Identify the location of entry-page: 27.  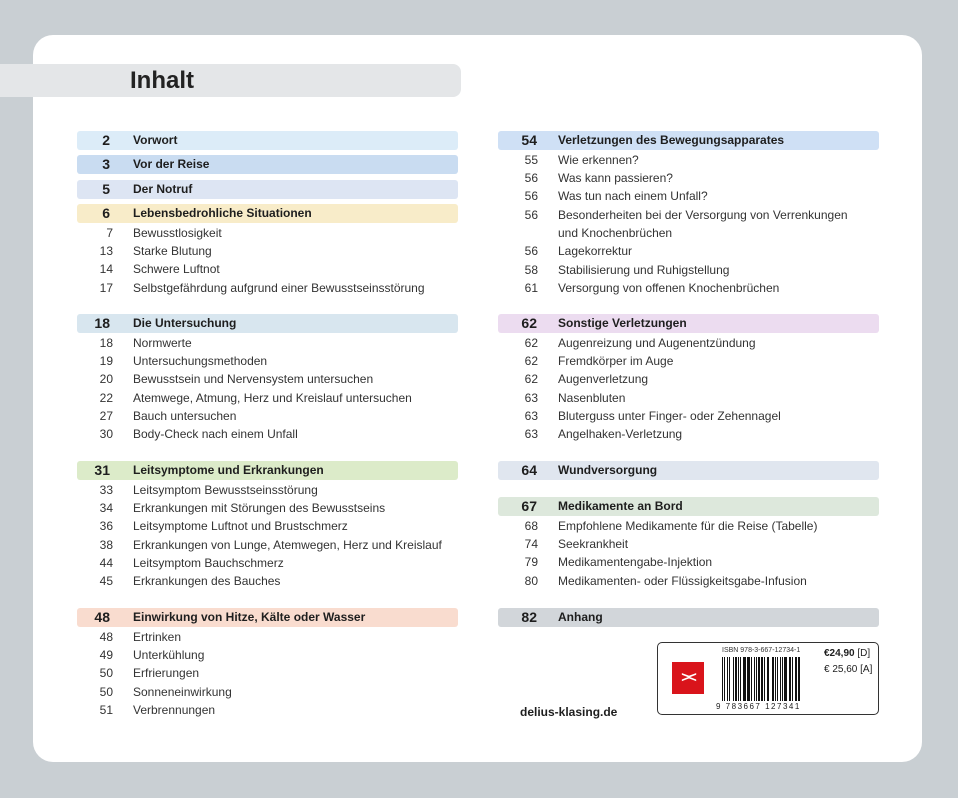
(106, 416).